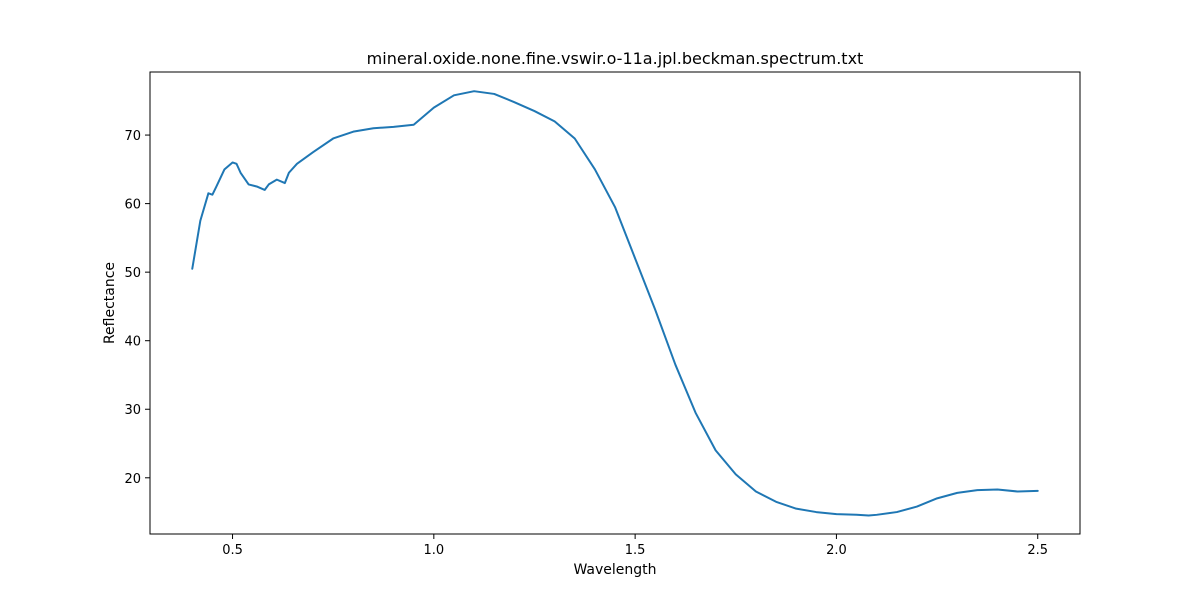  Describe the element at coordinates (132, 342) in the screenshot. I see `y-tick-label: 40` at that location.